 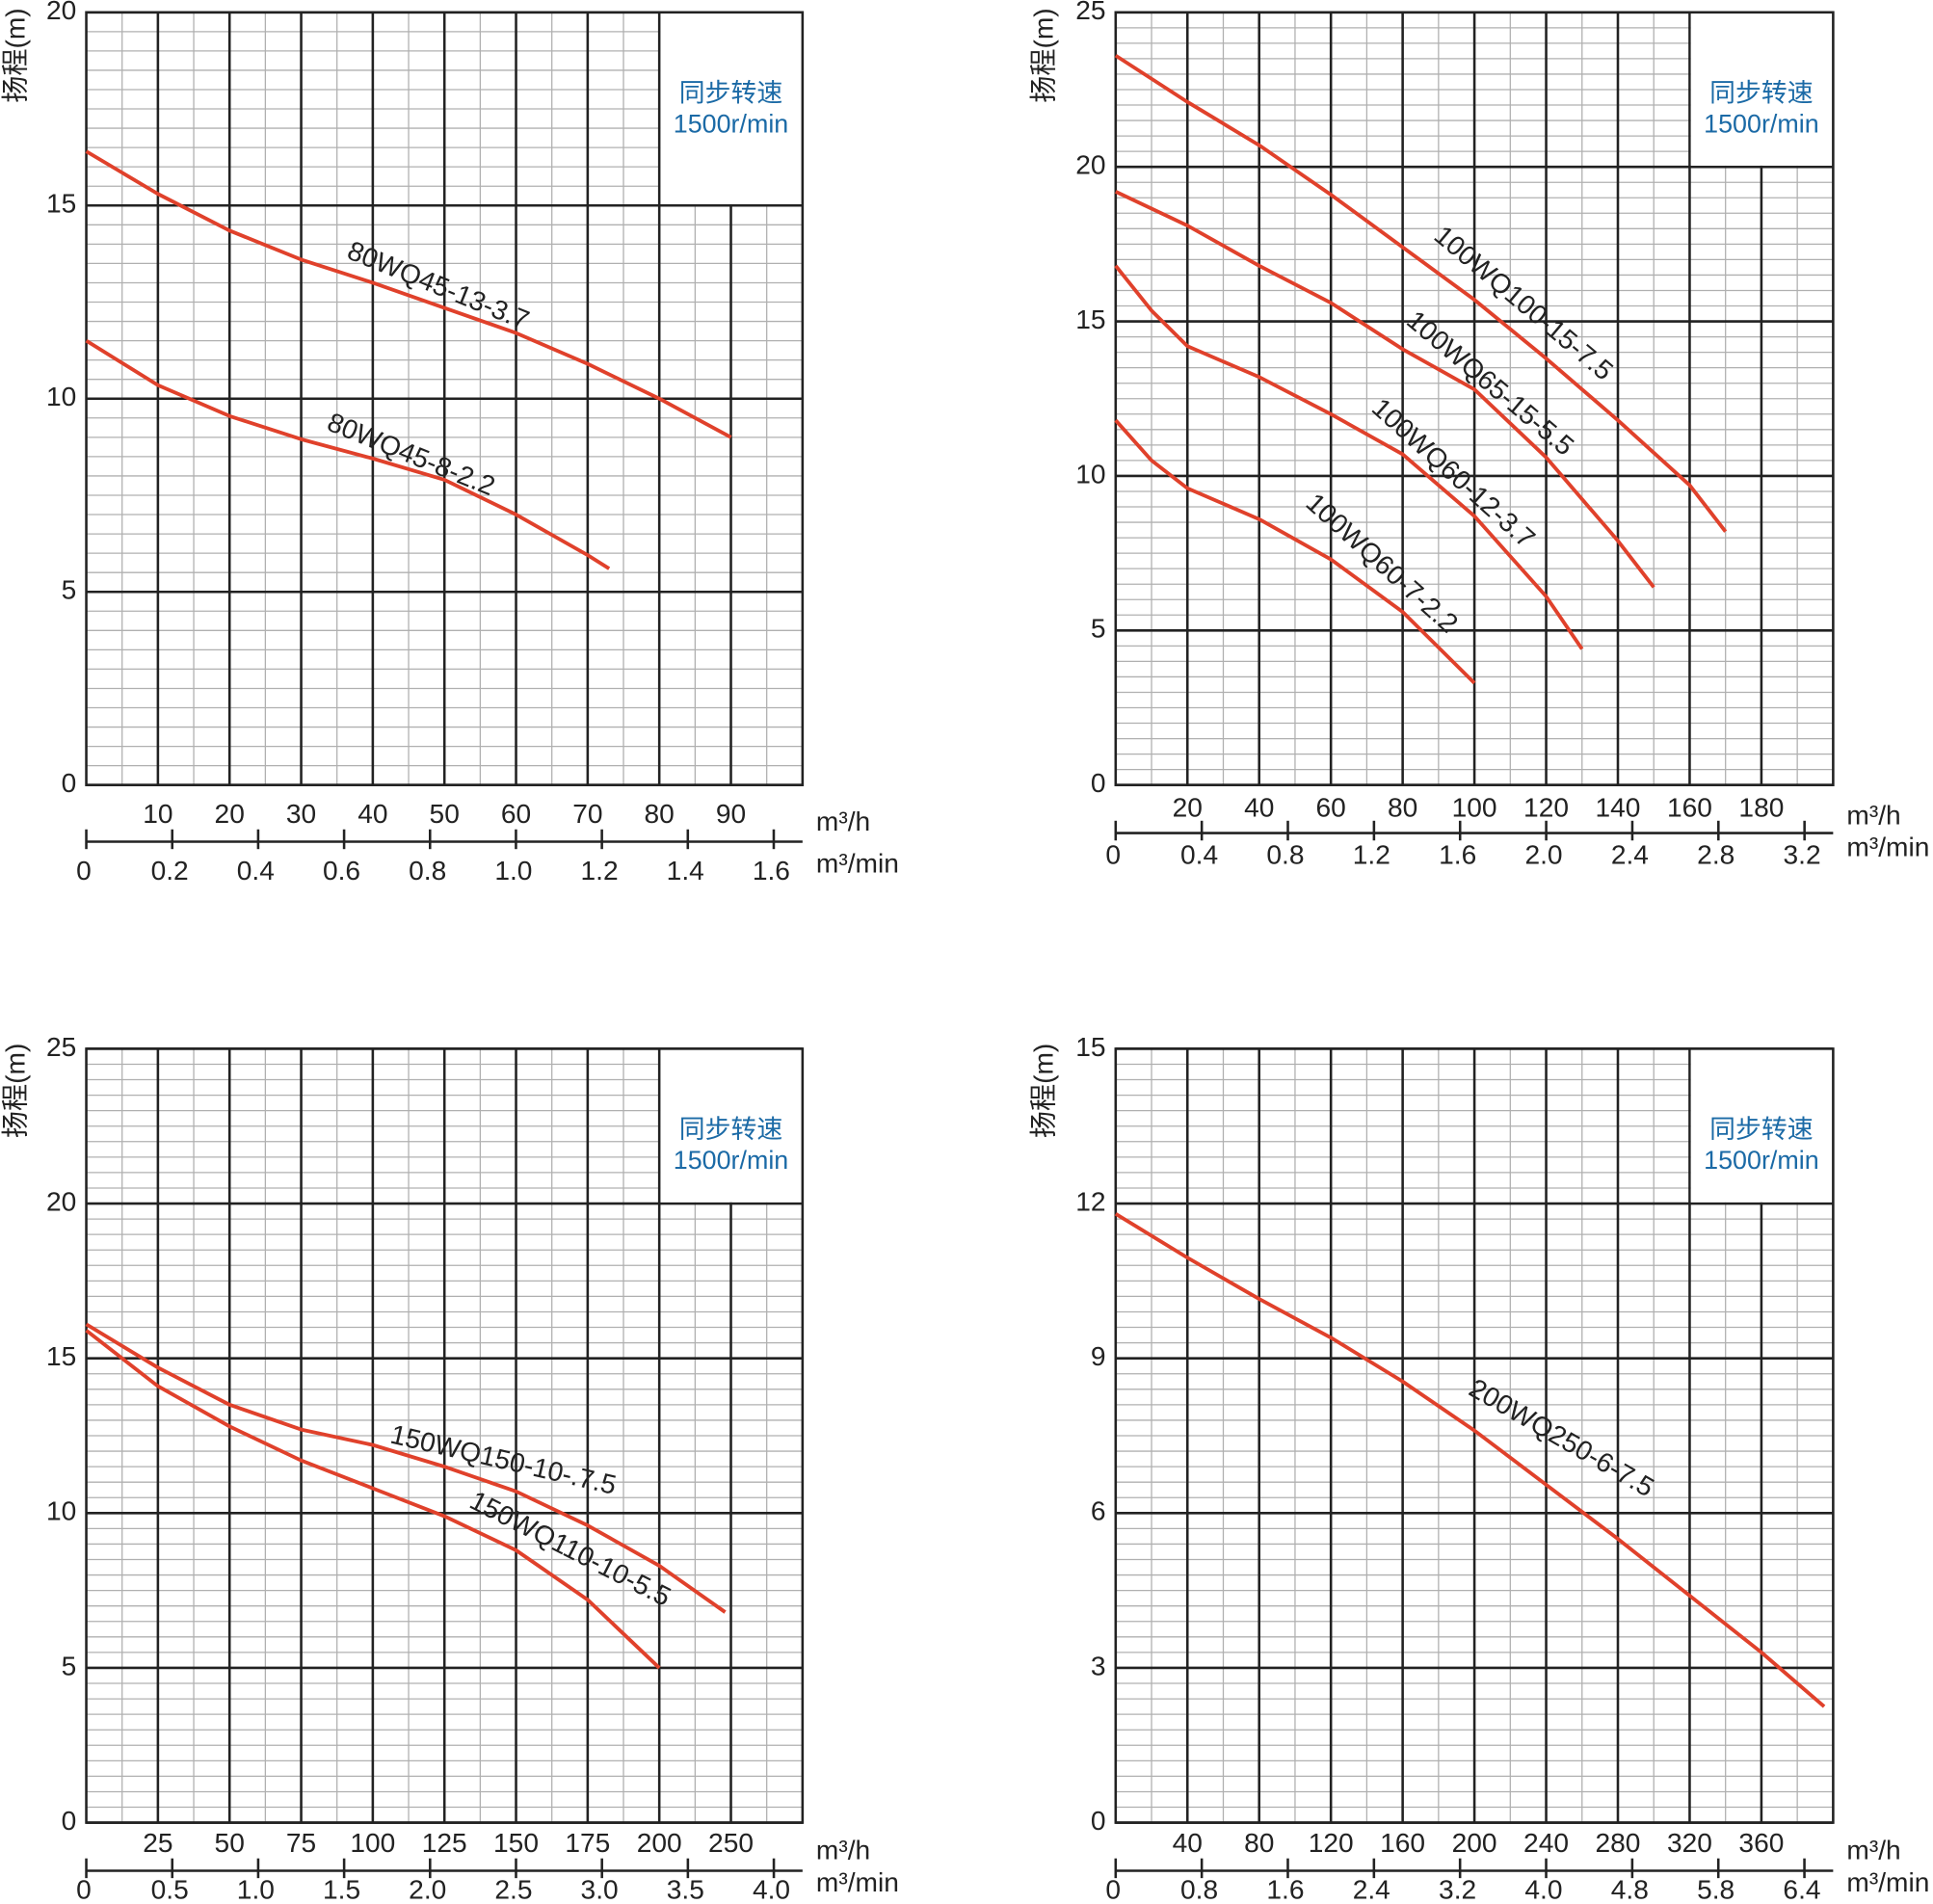 What do you see at coordinates (570, 1548) in the screenshot?
I see `curve-label: 150WQ110-10-5.5` at bounding box center [570, 1548].